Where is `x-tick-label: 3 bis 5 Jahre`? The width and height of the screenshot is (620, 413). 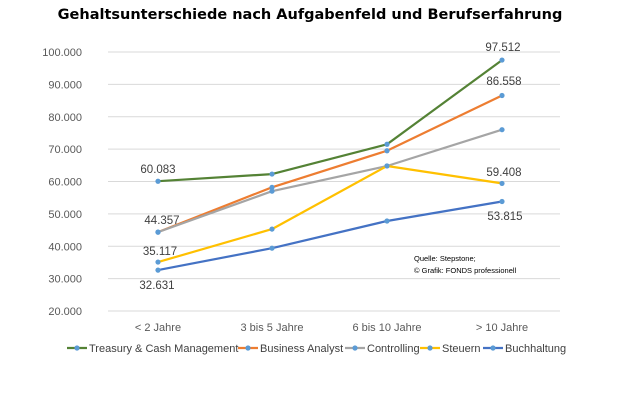
x-tick-label: 3 bis 5 Jahre is located at coordinates (272, 328).